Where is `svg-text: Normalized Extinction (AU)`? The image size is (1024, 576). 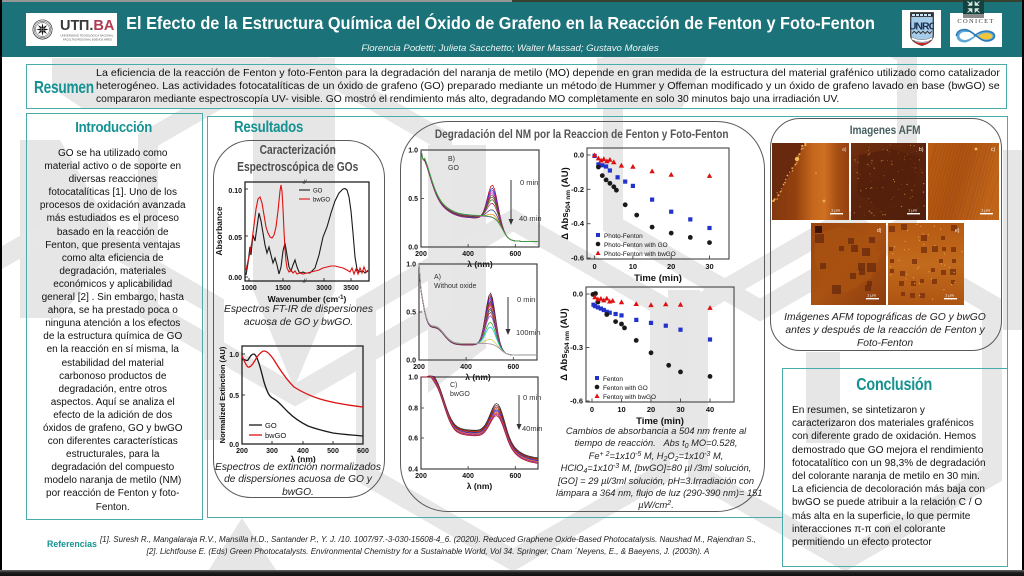 svg-text: Normalized Extinction (AU) is located at coordinates (222, 394).